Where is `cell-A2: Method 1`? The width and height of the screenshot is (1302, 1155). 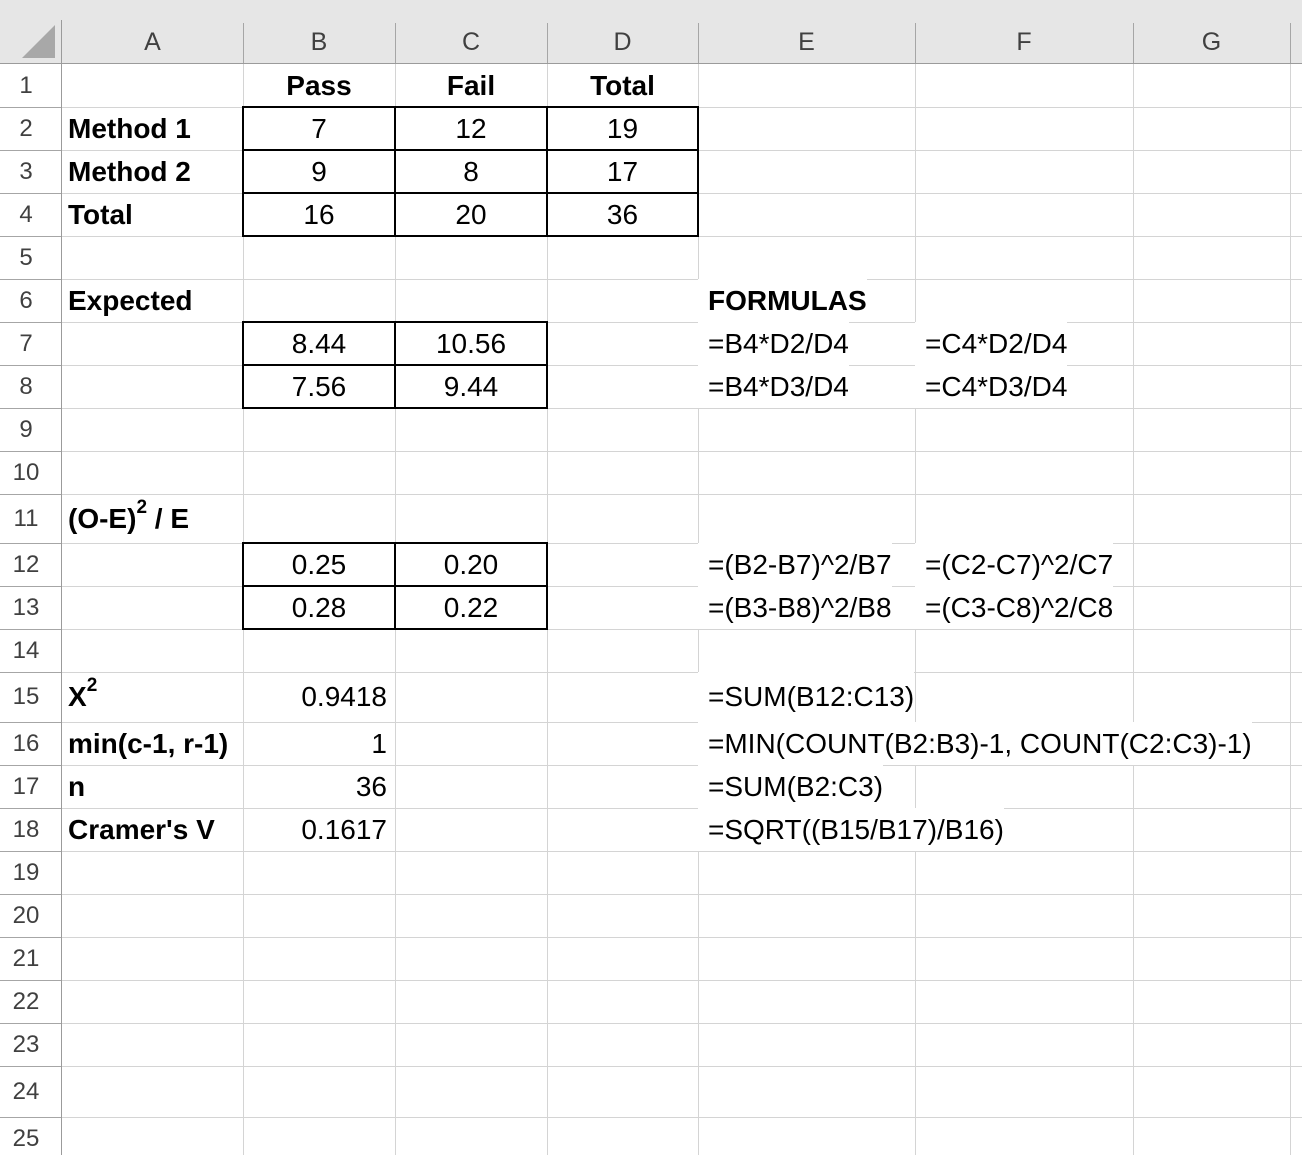 cell-A2: Method 1 is located at coordinates (129, 128).